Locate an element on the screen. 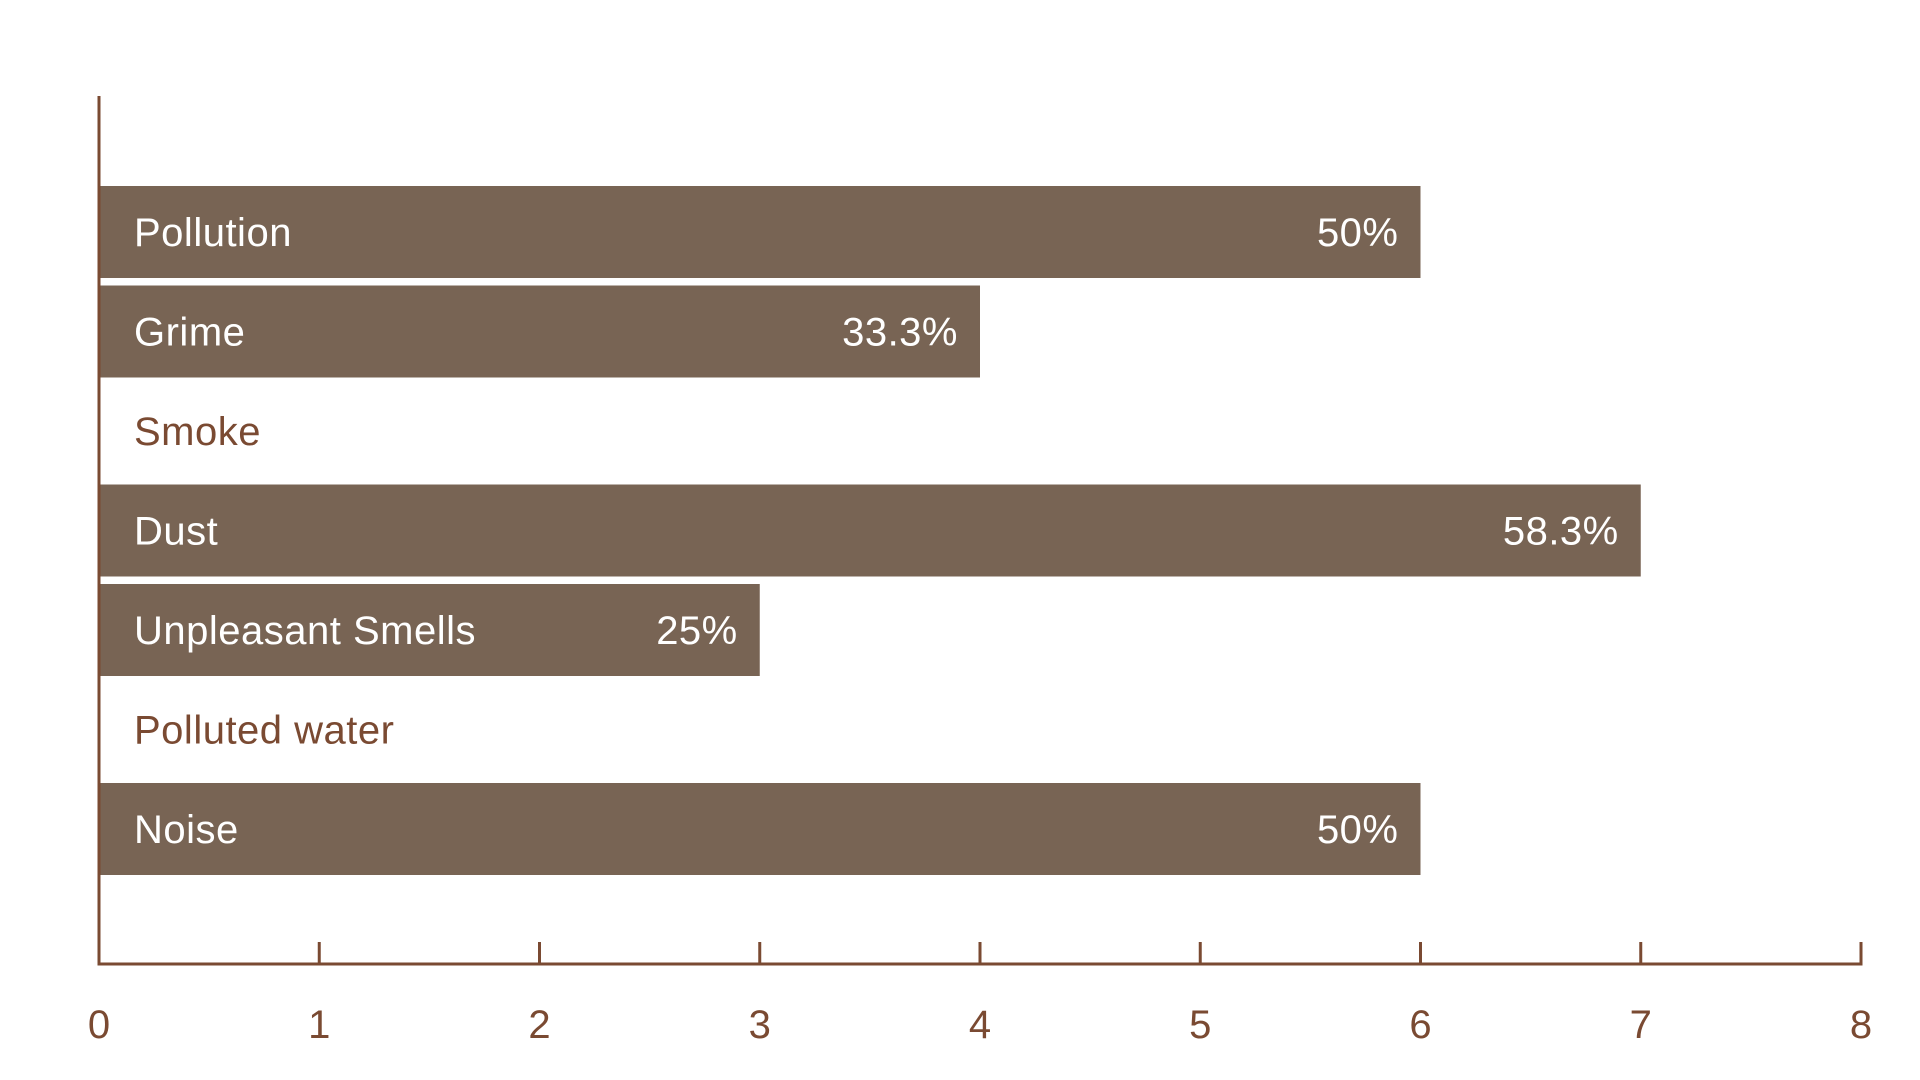 The image size is (1920, 1080). category-label-polluted-water: Polluted water is located at coordinates (264, 731).